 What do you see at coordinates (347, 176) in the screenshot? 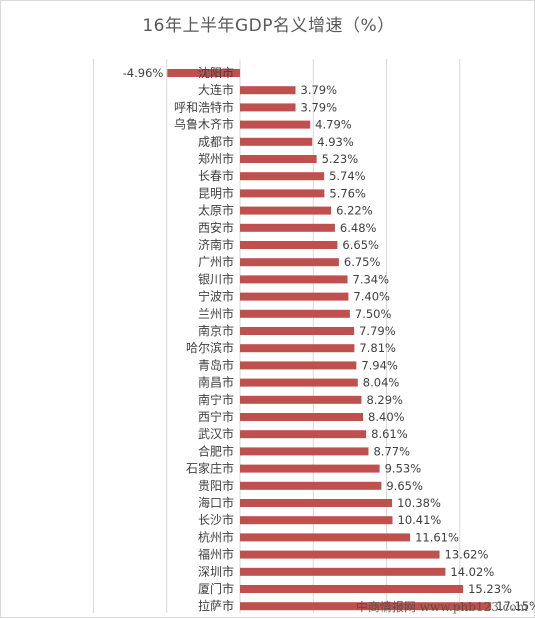
I see `value-label: 5.74%` at bounding box center [347, 176].